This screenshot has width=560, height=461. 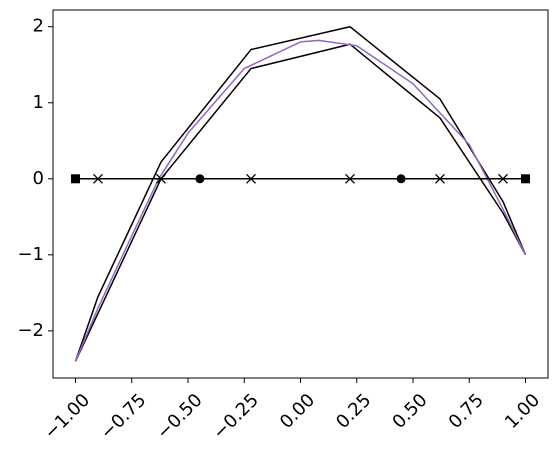 What do you see at coordinates (30, 254) in the screenshot?
I see `y-tick-label: −1` at bounding box center [30, 254].